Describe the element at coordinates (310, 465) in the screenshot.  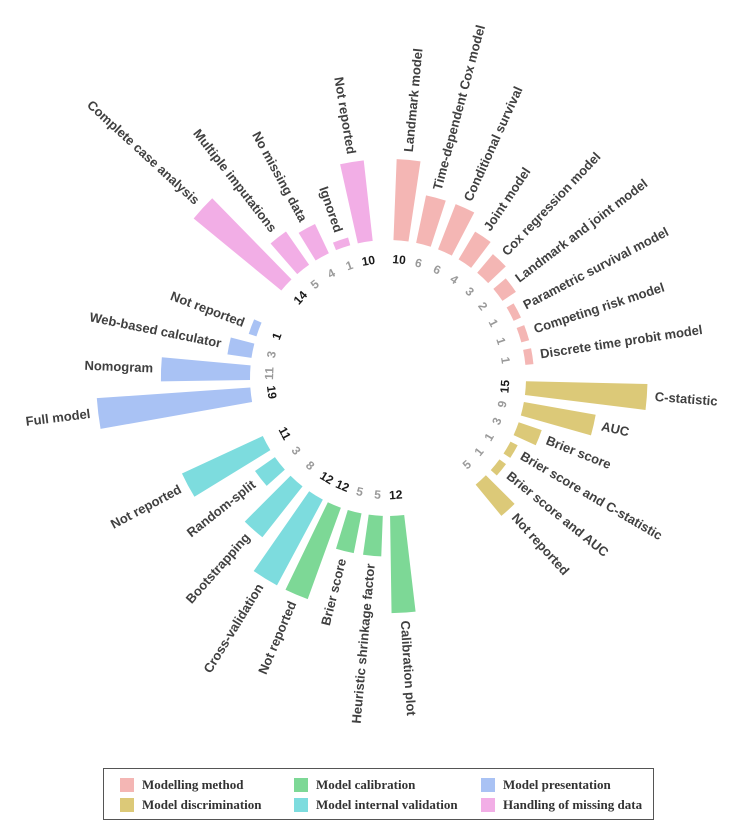
I see `data-label: 8` at that location.